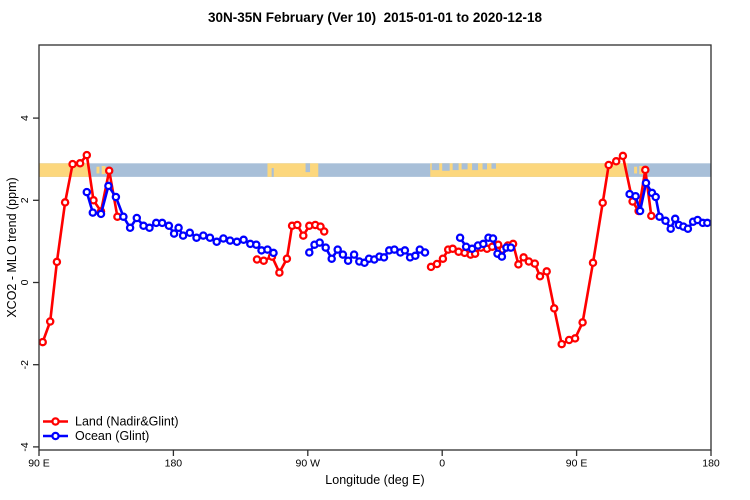 The width and height of the screenshot is (750, 500). What do you see at coordinates (25, 446) in the screenshot?
I see `y-tick-label: -4` at bounding box center [25, 446].